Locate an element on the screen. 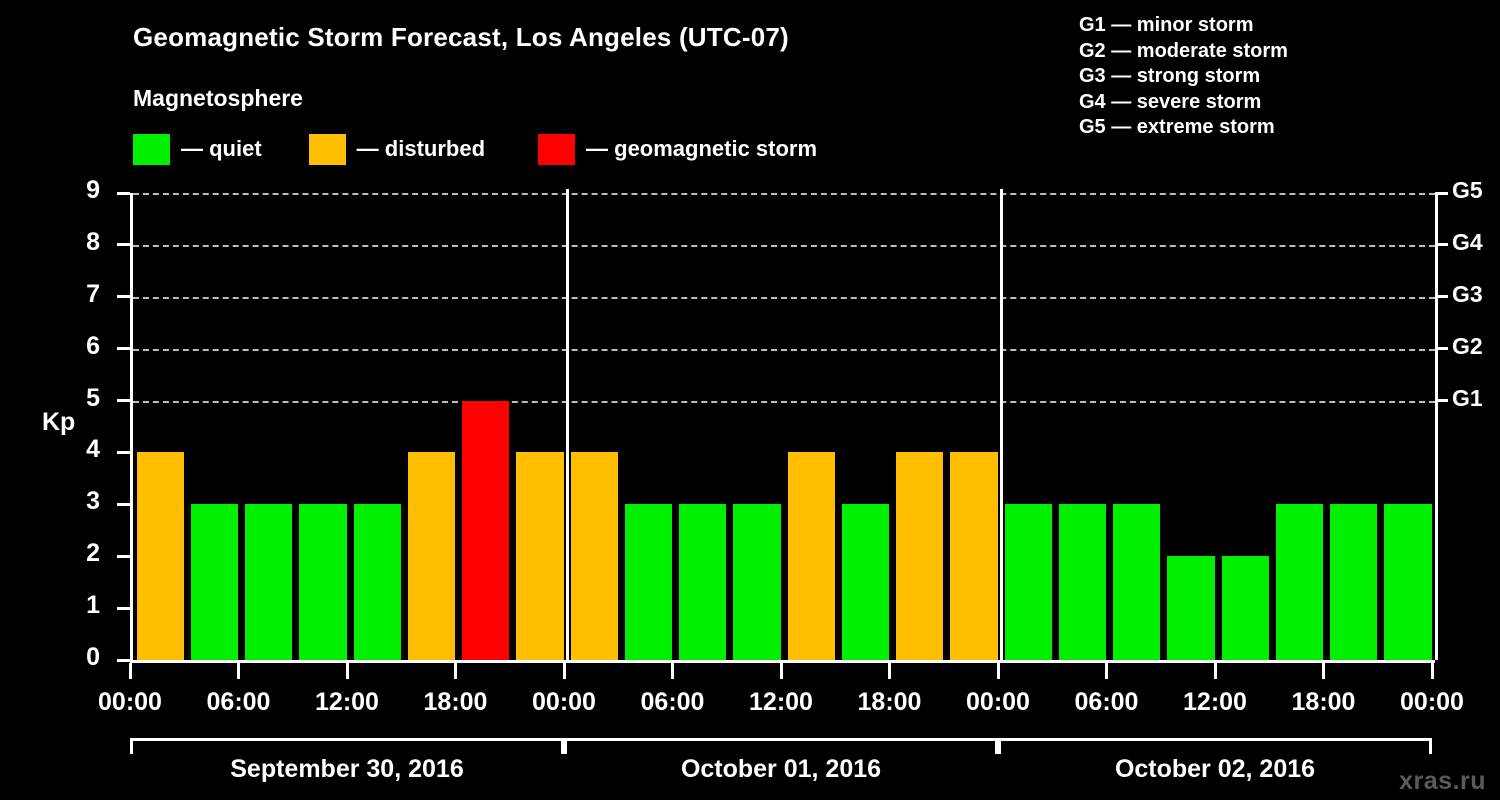 The width and height of the screenshot is (1500, 800). x-tick-label-6: 12:00 is located at coordinates (781, 702).